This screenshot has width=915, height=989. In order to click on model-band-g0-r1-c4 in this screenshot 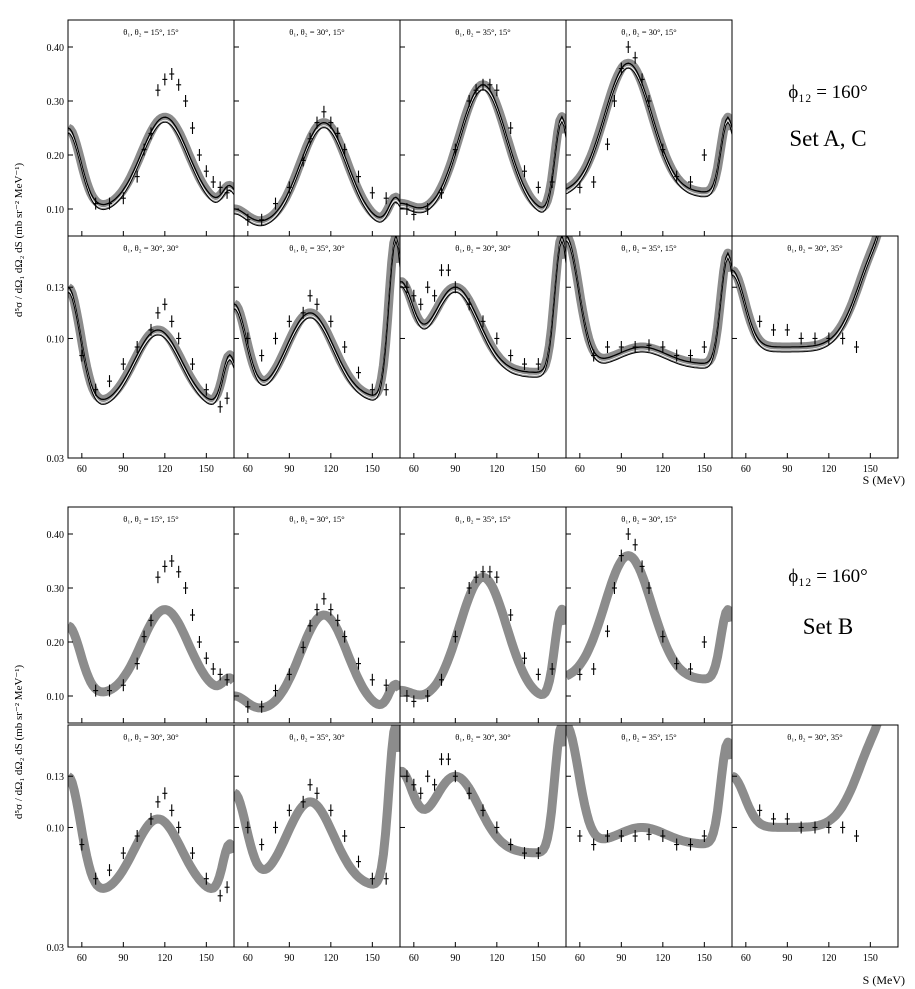, I will do `click(807, 294)`.